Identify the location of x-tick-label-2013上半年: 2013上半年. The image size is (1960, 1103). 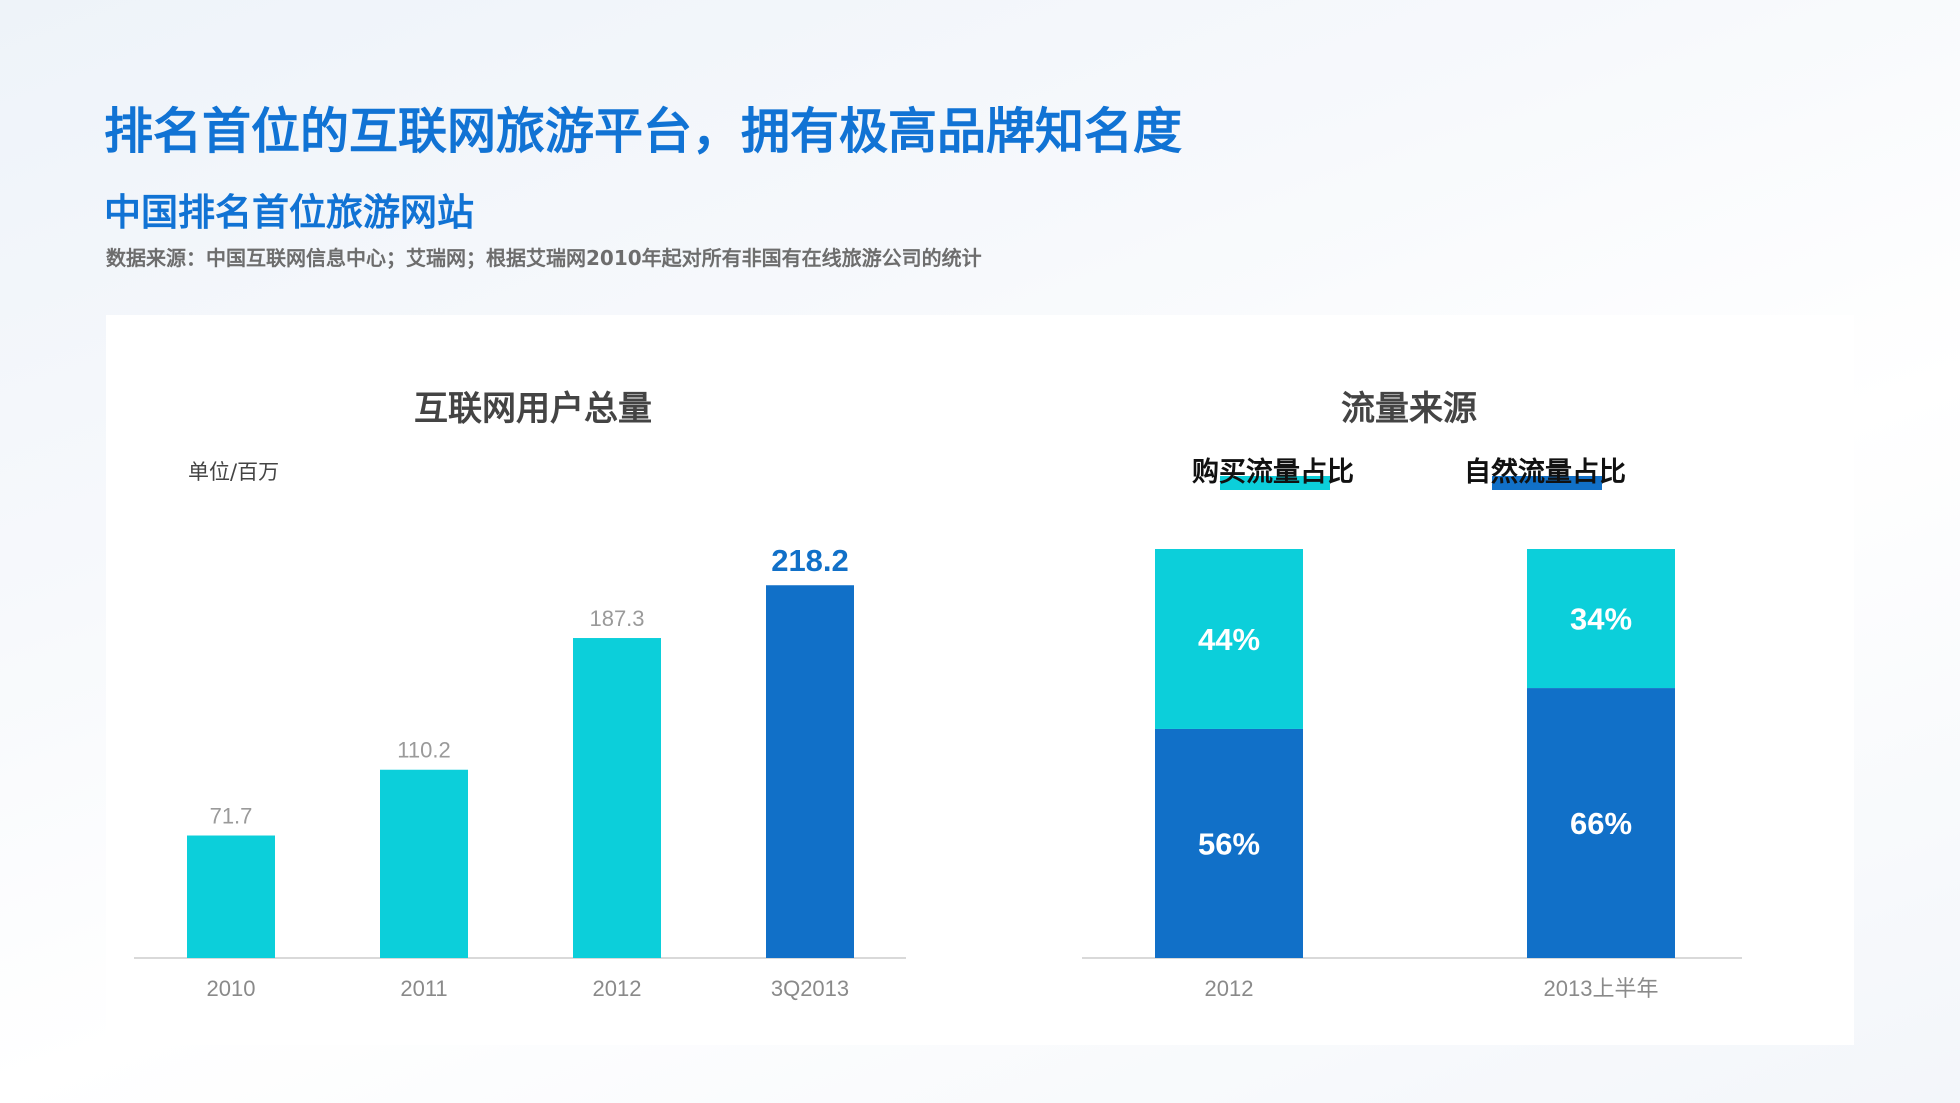
(1601, 988).